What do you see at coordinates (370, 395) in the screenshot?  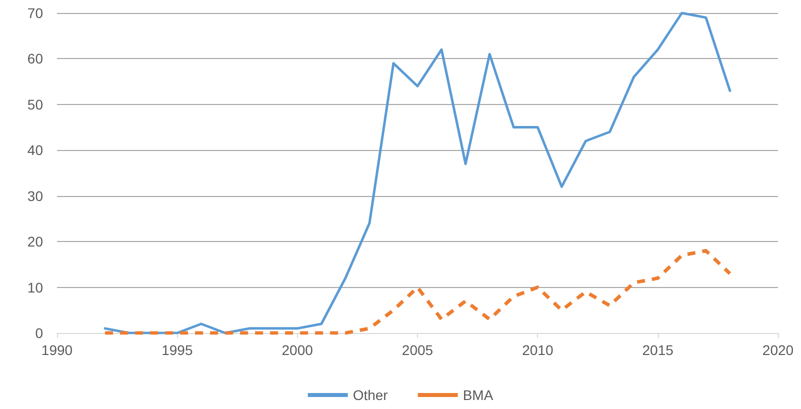 I see `legend-label: Other` at bounding box center [370, 395].